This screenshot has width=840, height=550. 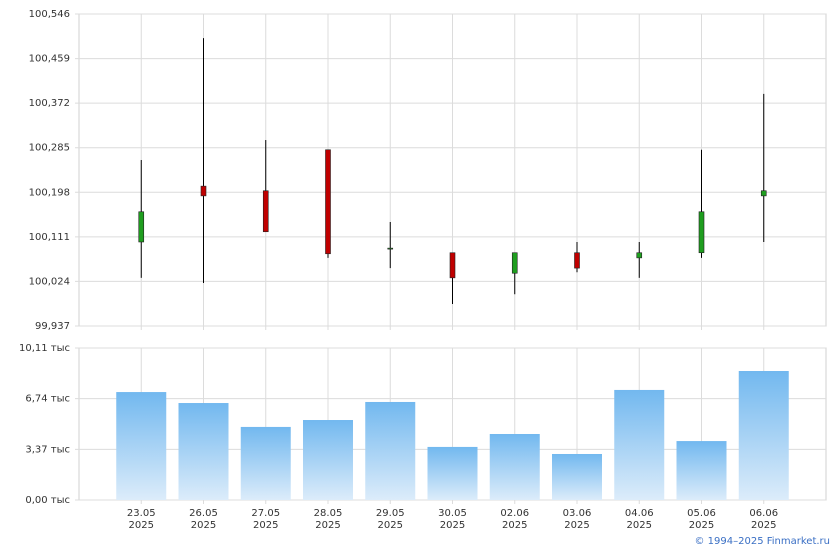 What do you see at coordinates (44, 348) in the screenshot?
I see `y-tick-label: 10,11 тыс` at bounding box center [44, 348].